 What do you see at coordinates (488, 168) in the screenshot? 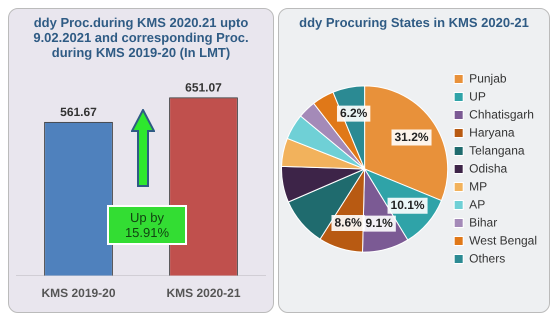
I see `legend-label: Odisha` at bounding box center [488, 168].